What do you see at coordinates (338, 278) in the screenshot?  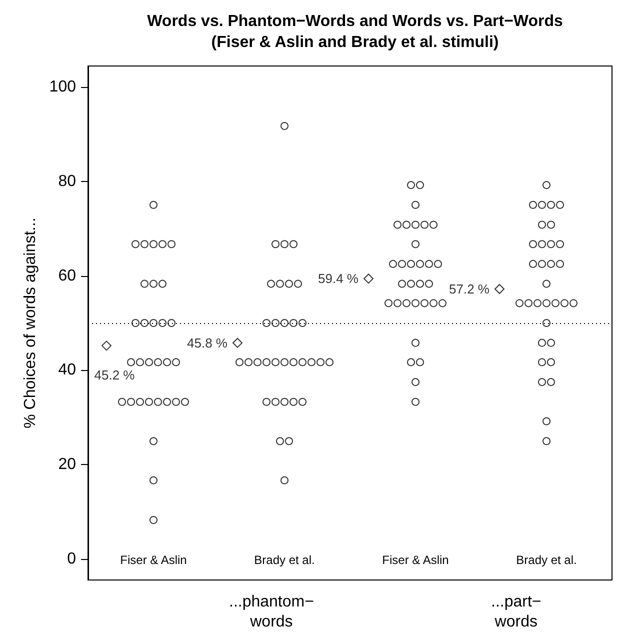 I see `data-label: 59.4 %` at bounding box center [338, 278].